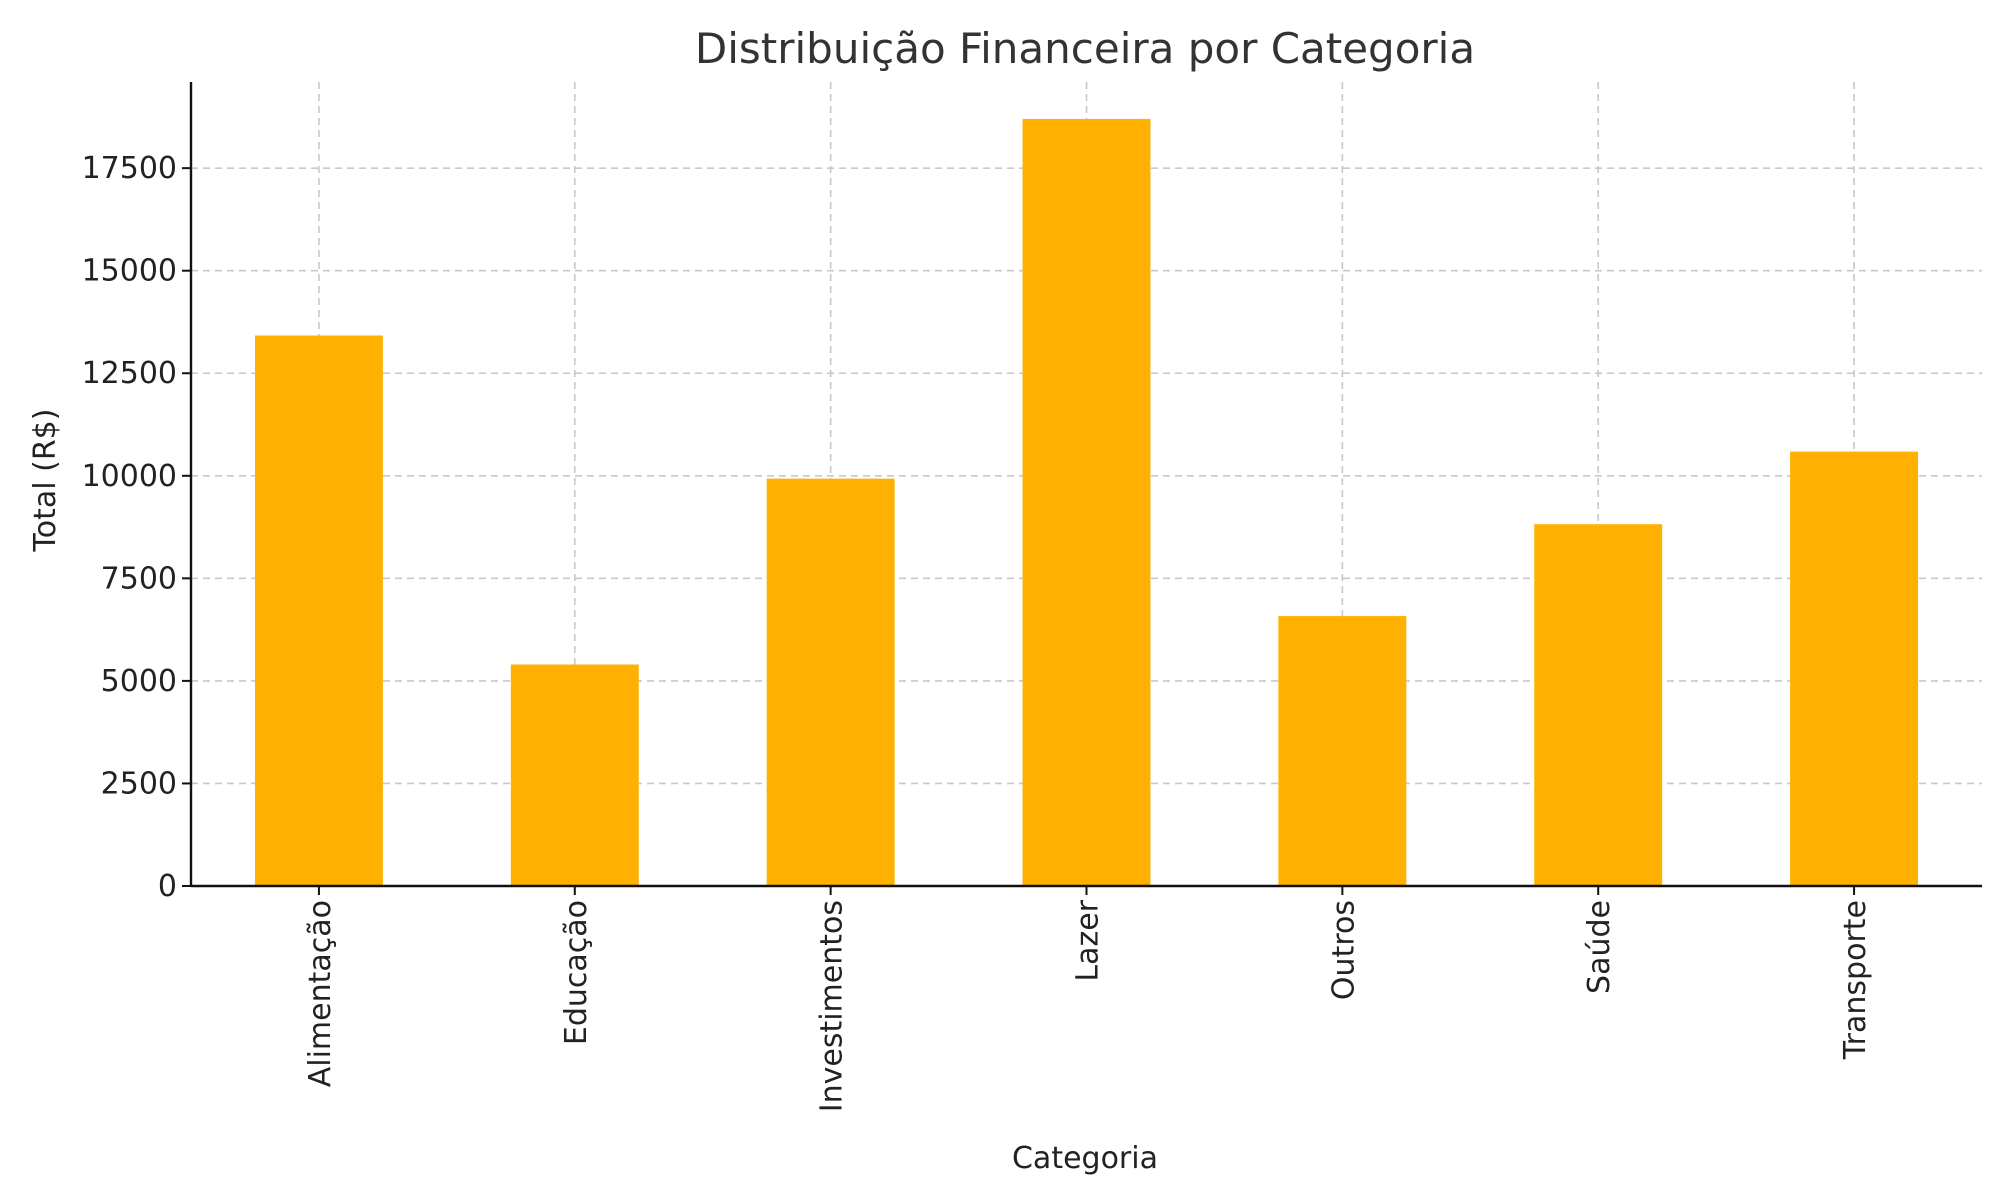 This screenshot has height=1200, width=2000. What do you see at coordinates (139, 578) in the screenshot?
I see `y-tick-label: 7500` at bounding box center [139, 578].